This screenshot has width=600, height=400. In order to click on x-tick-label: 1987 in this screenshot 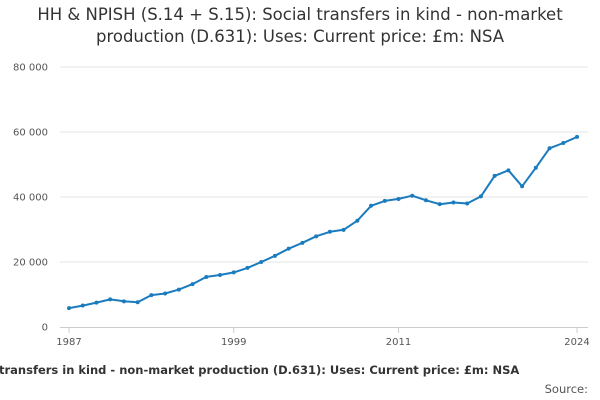, I will do `click(68, 342)`.